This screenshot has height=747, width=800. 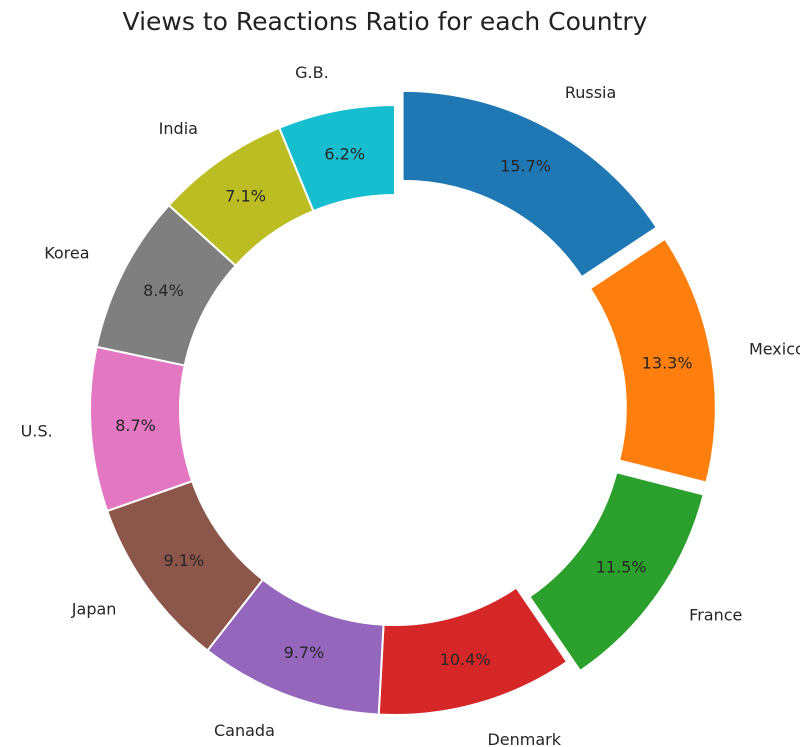 I want to click on slice-g-b, so click(x=336, y=158).